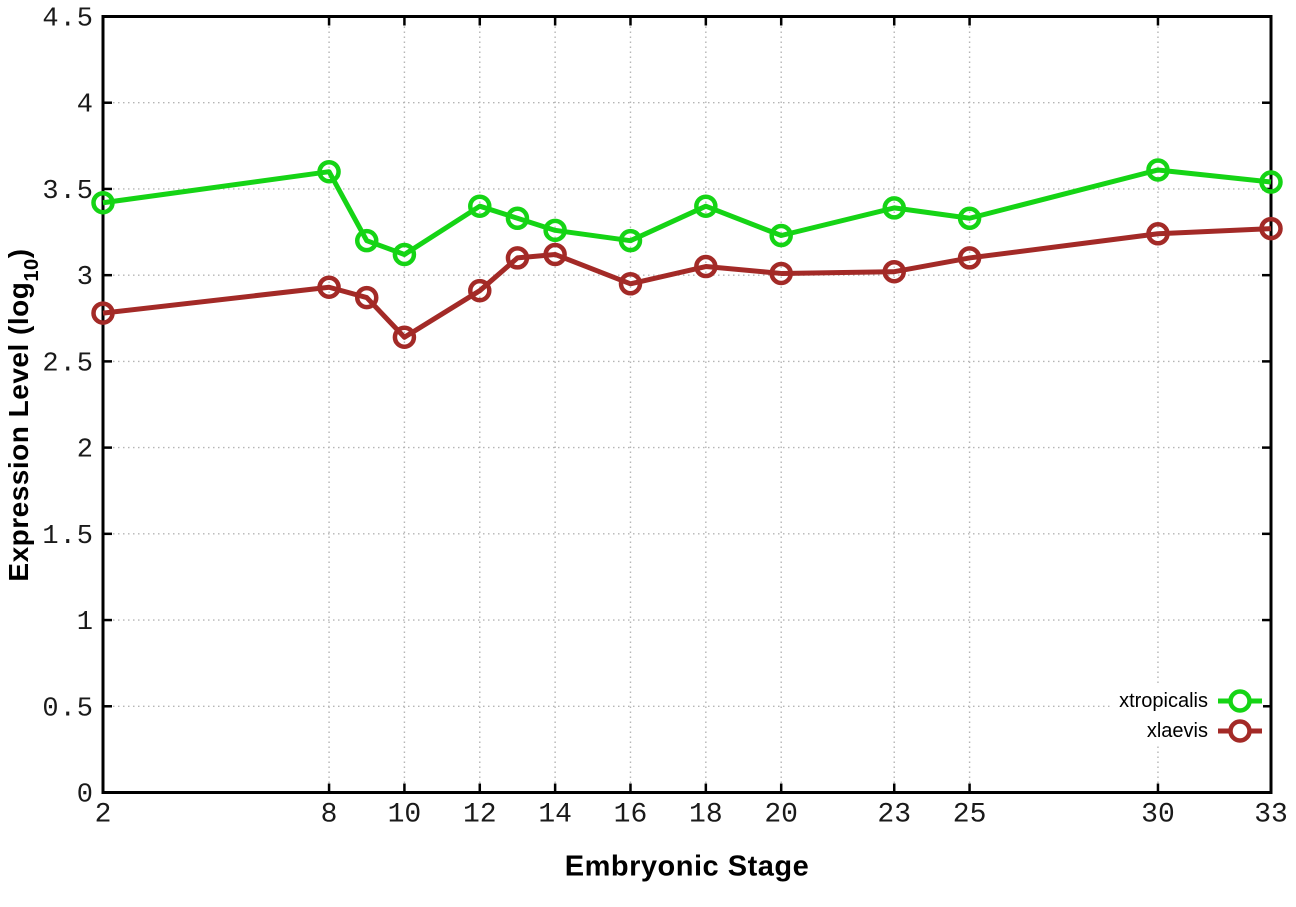 This screenshot has width=1296, height=907. What do you see at coordinates (631, 815) in the screenshot?
I see `x-tick-label: 16` at bounding box center [631, 815].